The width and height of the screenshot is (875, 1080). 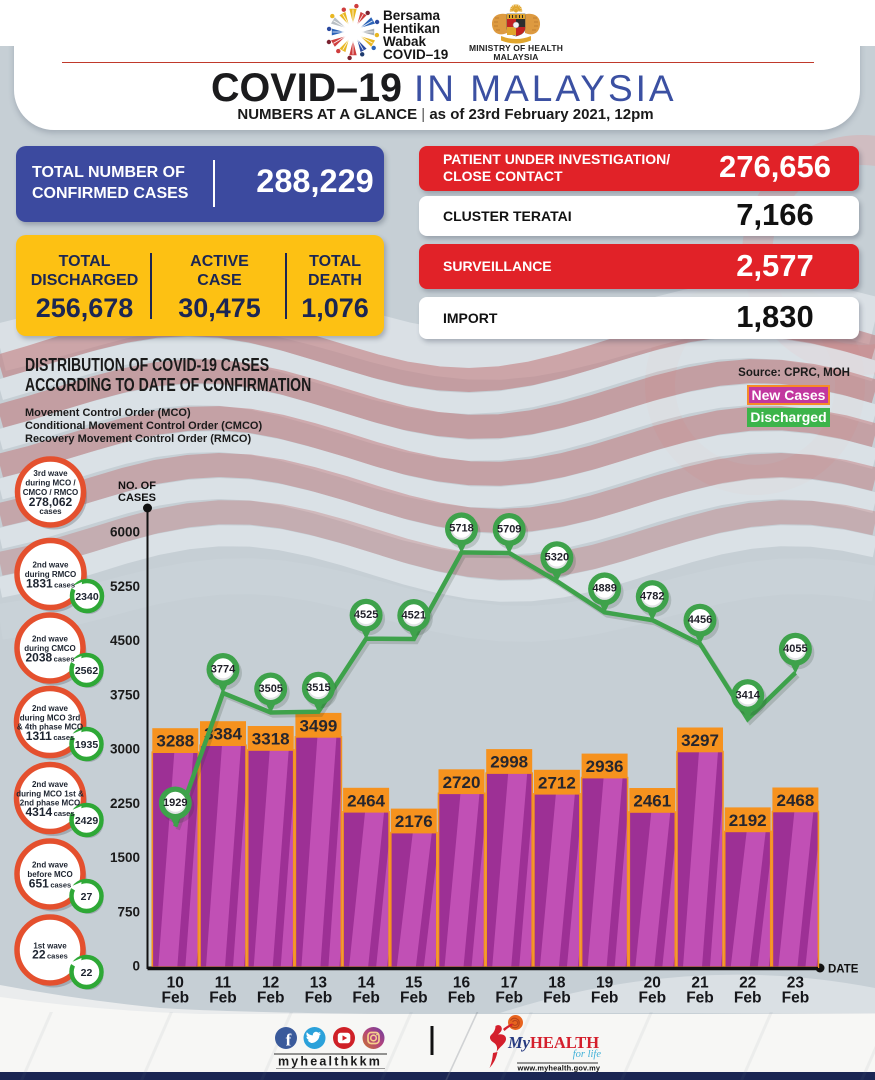 What do you see at coordinates (50, 473) in the screenshot?
I see `svg-text: 3rd wave` at bounding box center [50, 473].